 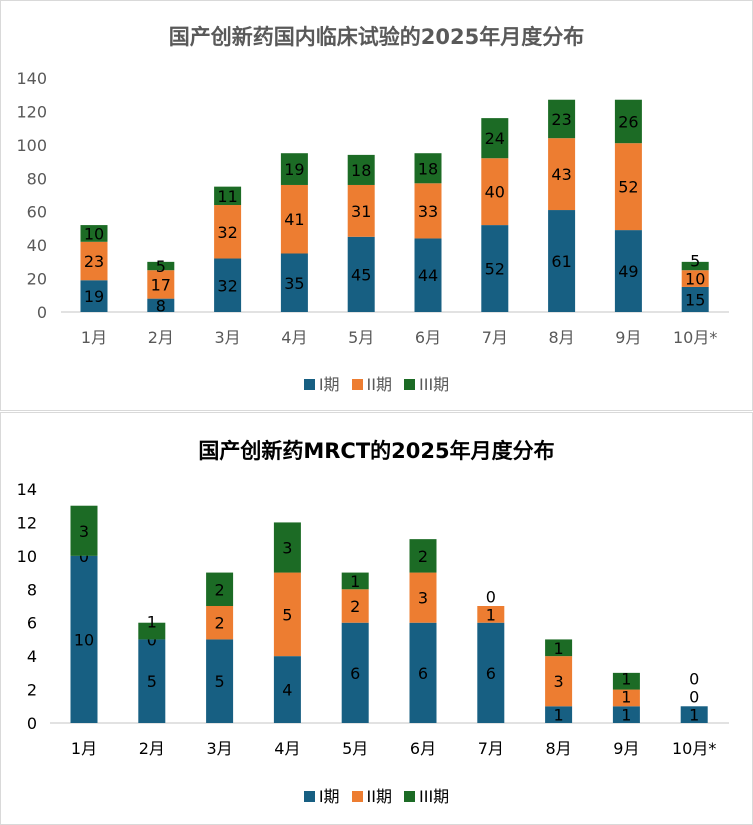 I want to click on data-label: 61, so click(x=561, y=261).